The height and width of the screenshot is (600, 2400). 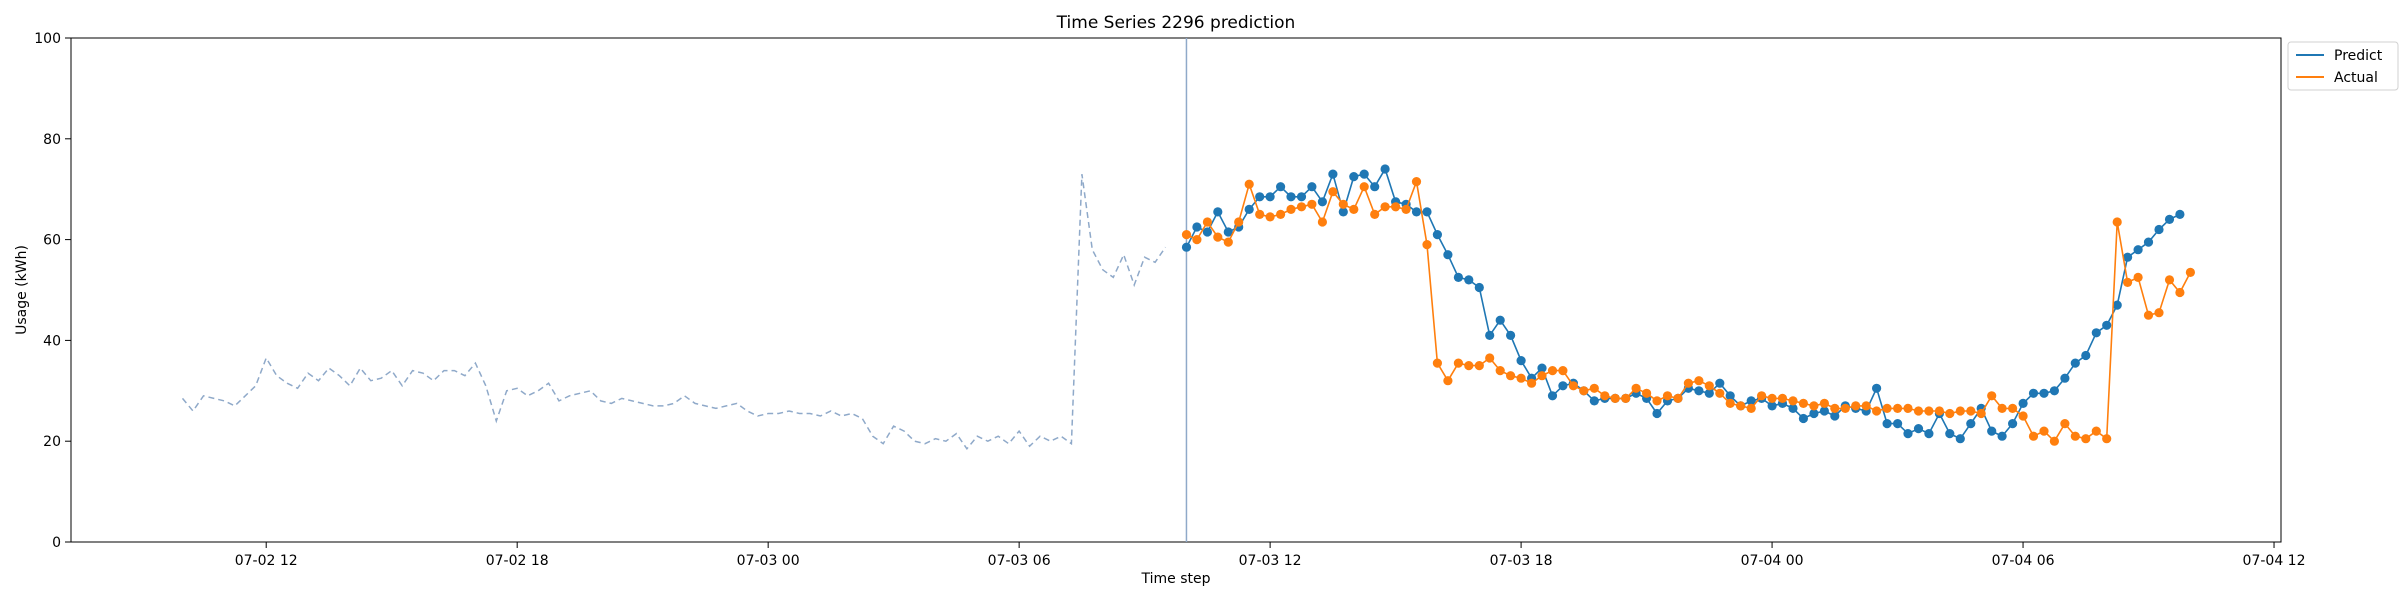 I want to click on x-tick-label: 07-03 12, so click(x=1270, y=561).